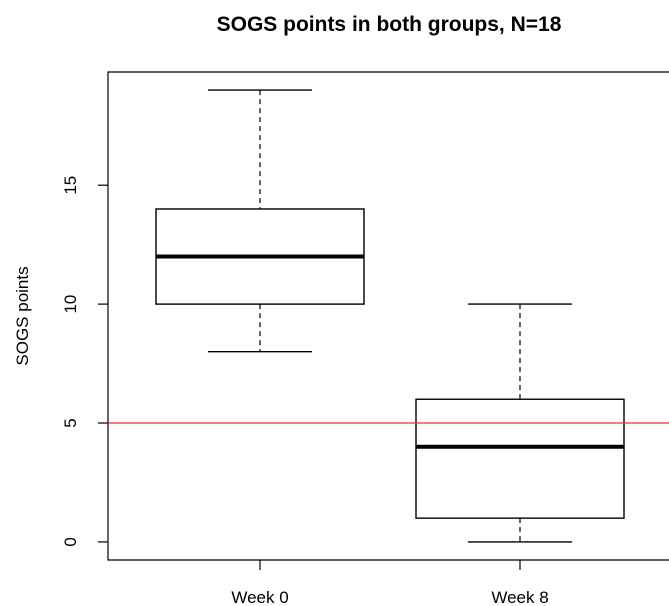 The height and width of the screenshot is (606, 669). Describe the element at coordinates (70, 185) in the screenshot. I see `y-tick-label: 15` at that location.